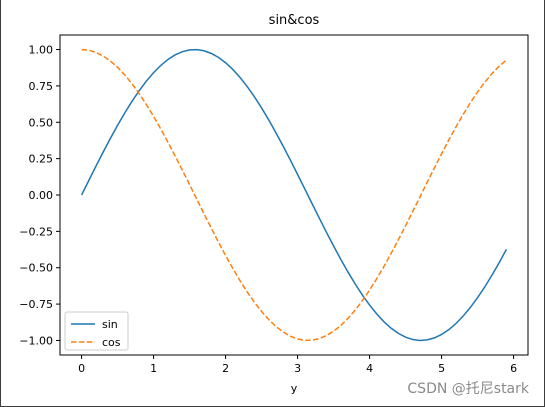 This screenshot has height=407, width=545. I want to click on legend-box, so click(96, 331).